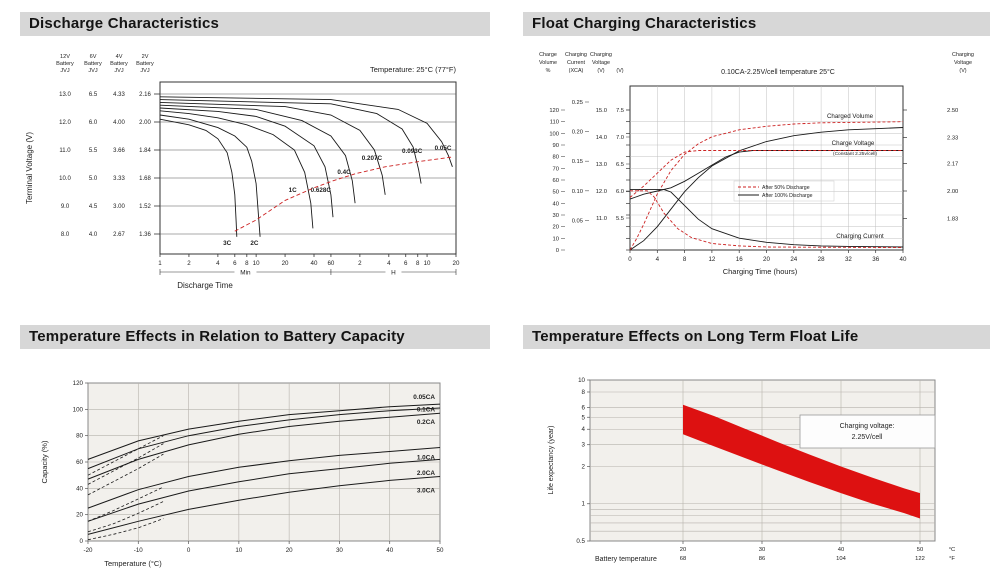  What do you see at coordinates (426, 473) in the screenshot?
I see `svg-text: 2.0CA` at bounding box center [426, 473].